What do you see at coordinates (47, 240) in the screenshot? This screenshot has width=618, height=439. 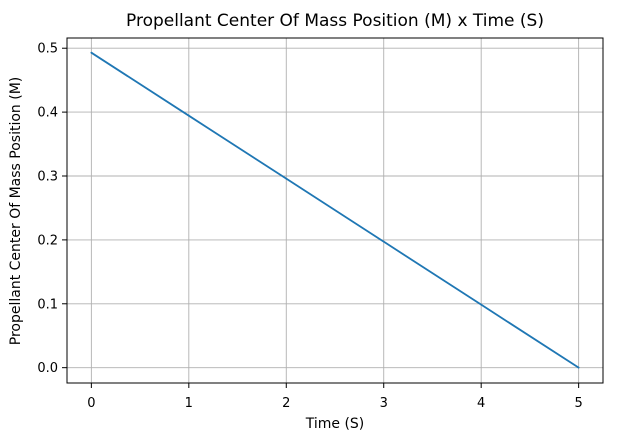 I see `y-tick-label: 0.2` at bounding box center [47, 240].